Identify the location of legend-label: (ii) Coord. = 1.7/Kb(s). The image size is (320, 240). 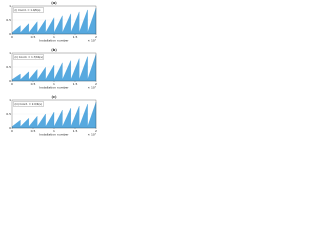
(29, 57).